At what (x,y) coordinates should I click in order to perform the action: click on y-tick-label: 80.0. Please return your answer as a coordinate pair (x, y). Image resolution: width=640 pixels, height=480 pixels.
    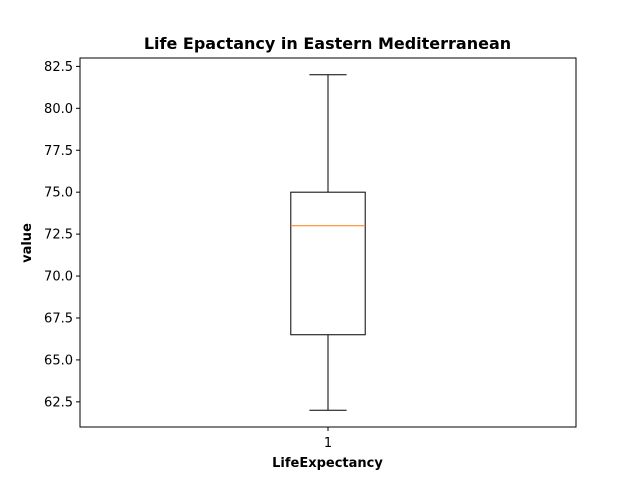
    Looking at the image, I should click on (58, 109).